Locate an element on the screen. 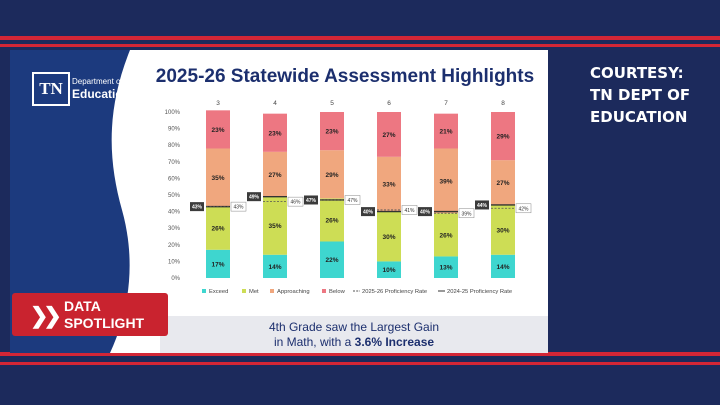  caption-highlight: 3.6% Increase is located at coordinates (394, 342).